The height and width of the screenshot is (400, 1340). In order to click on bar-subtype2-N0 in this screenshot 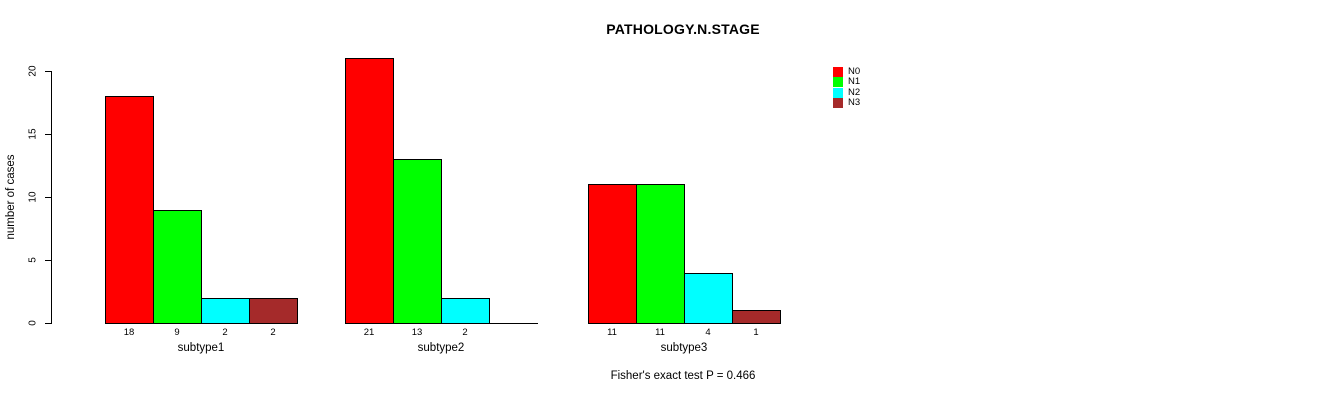, I will do `click(369, 191)`.